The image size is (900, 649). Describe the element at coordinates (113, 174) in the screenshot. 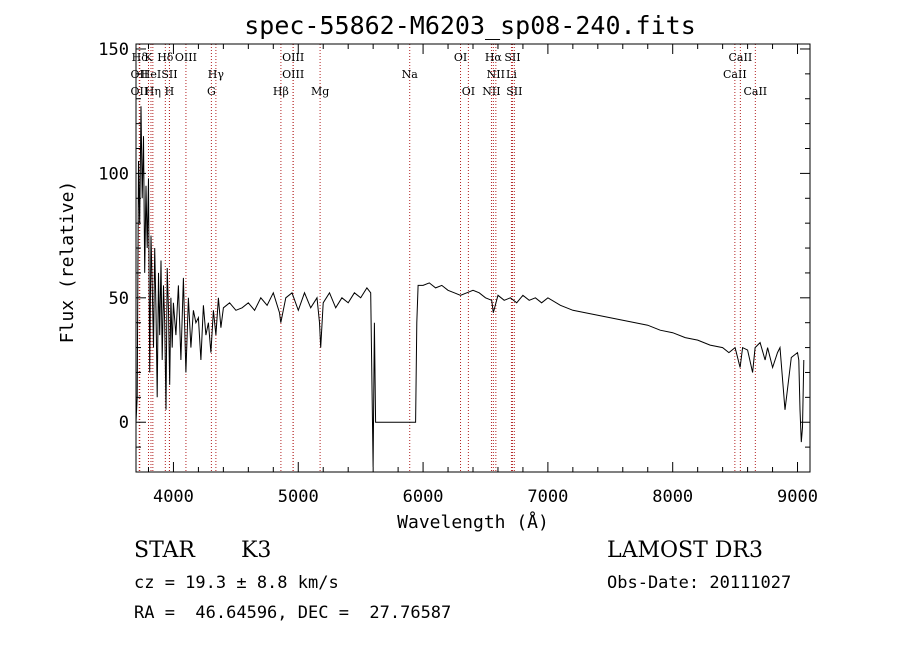

I see `y-tick-label-2: 100` at that location.